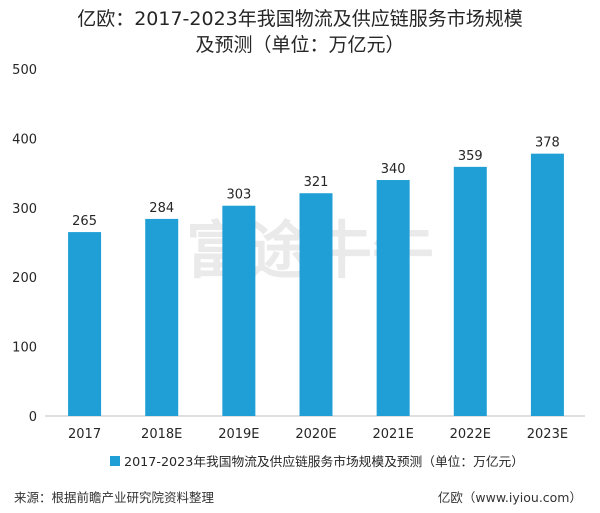 This screenshot has width=600, height=513. Describe the element at coordinates (161, 208) in the screenshot. I see `data-label: 284` at that location.